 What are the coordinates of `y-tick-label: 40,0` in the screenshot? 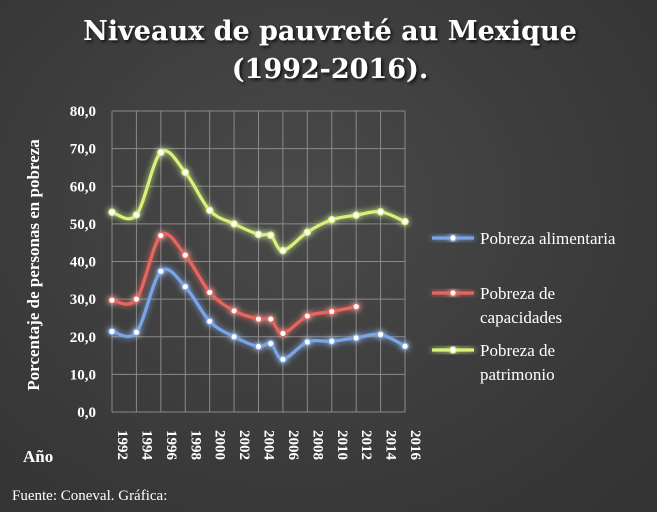 It's located at (83, 263).